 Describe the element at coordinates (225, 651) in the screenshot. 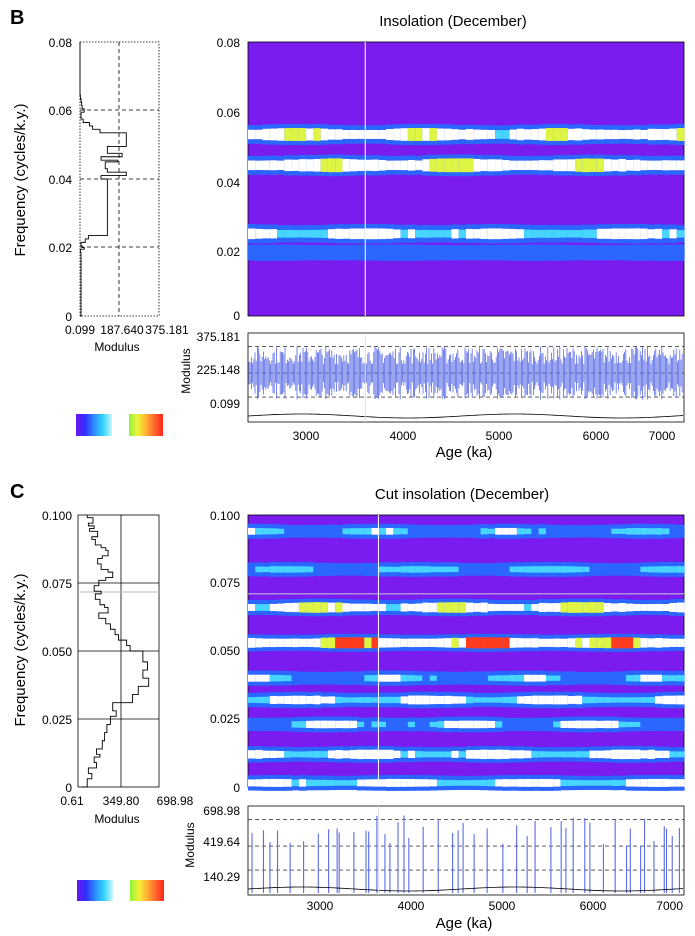

I see `hm-ytick-c-2: 0.050` at that location.